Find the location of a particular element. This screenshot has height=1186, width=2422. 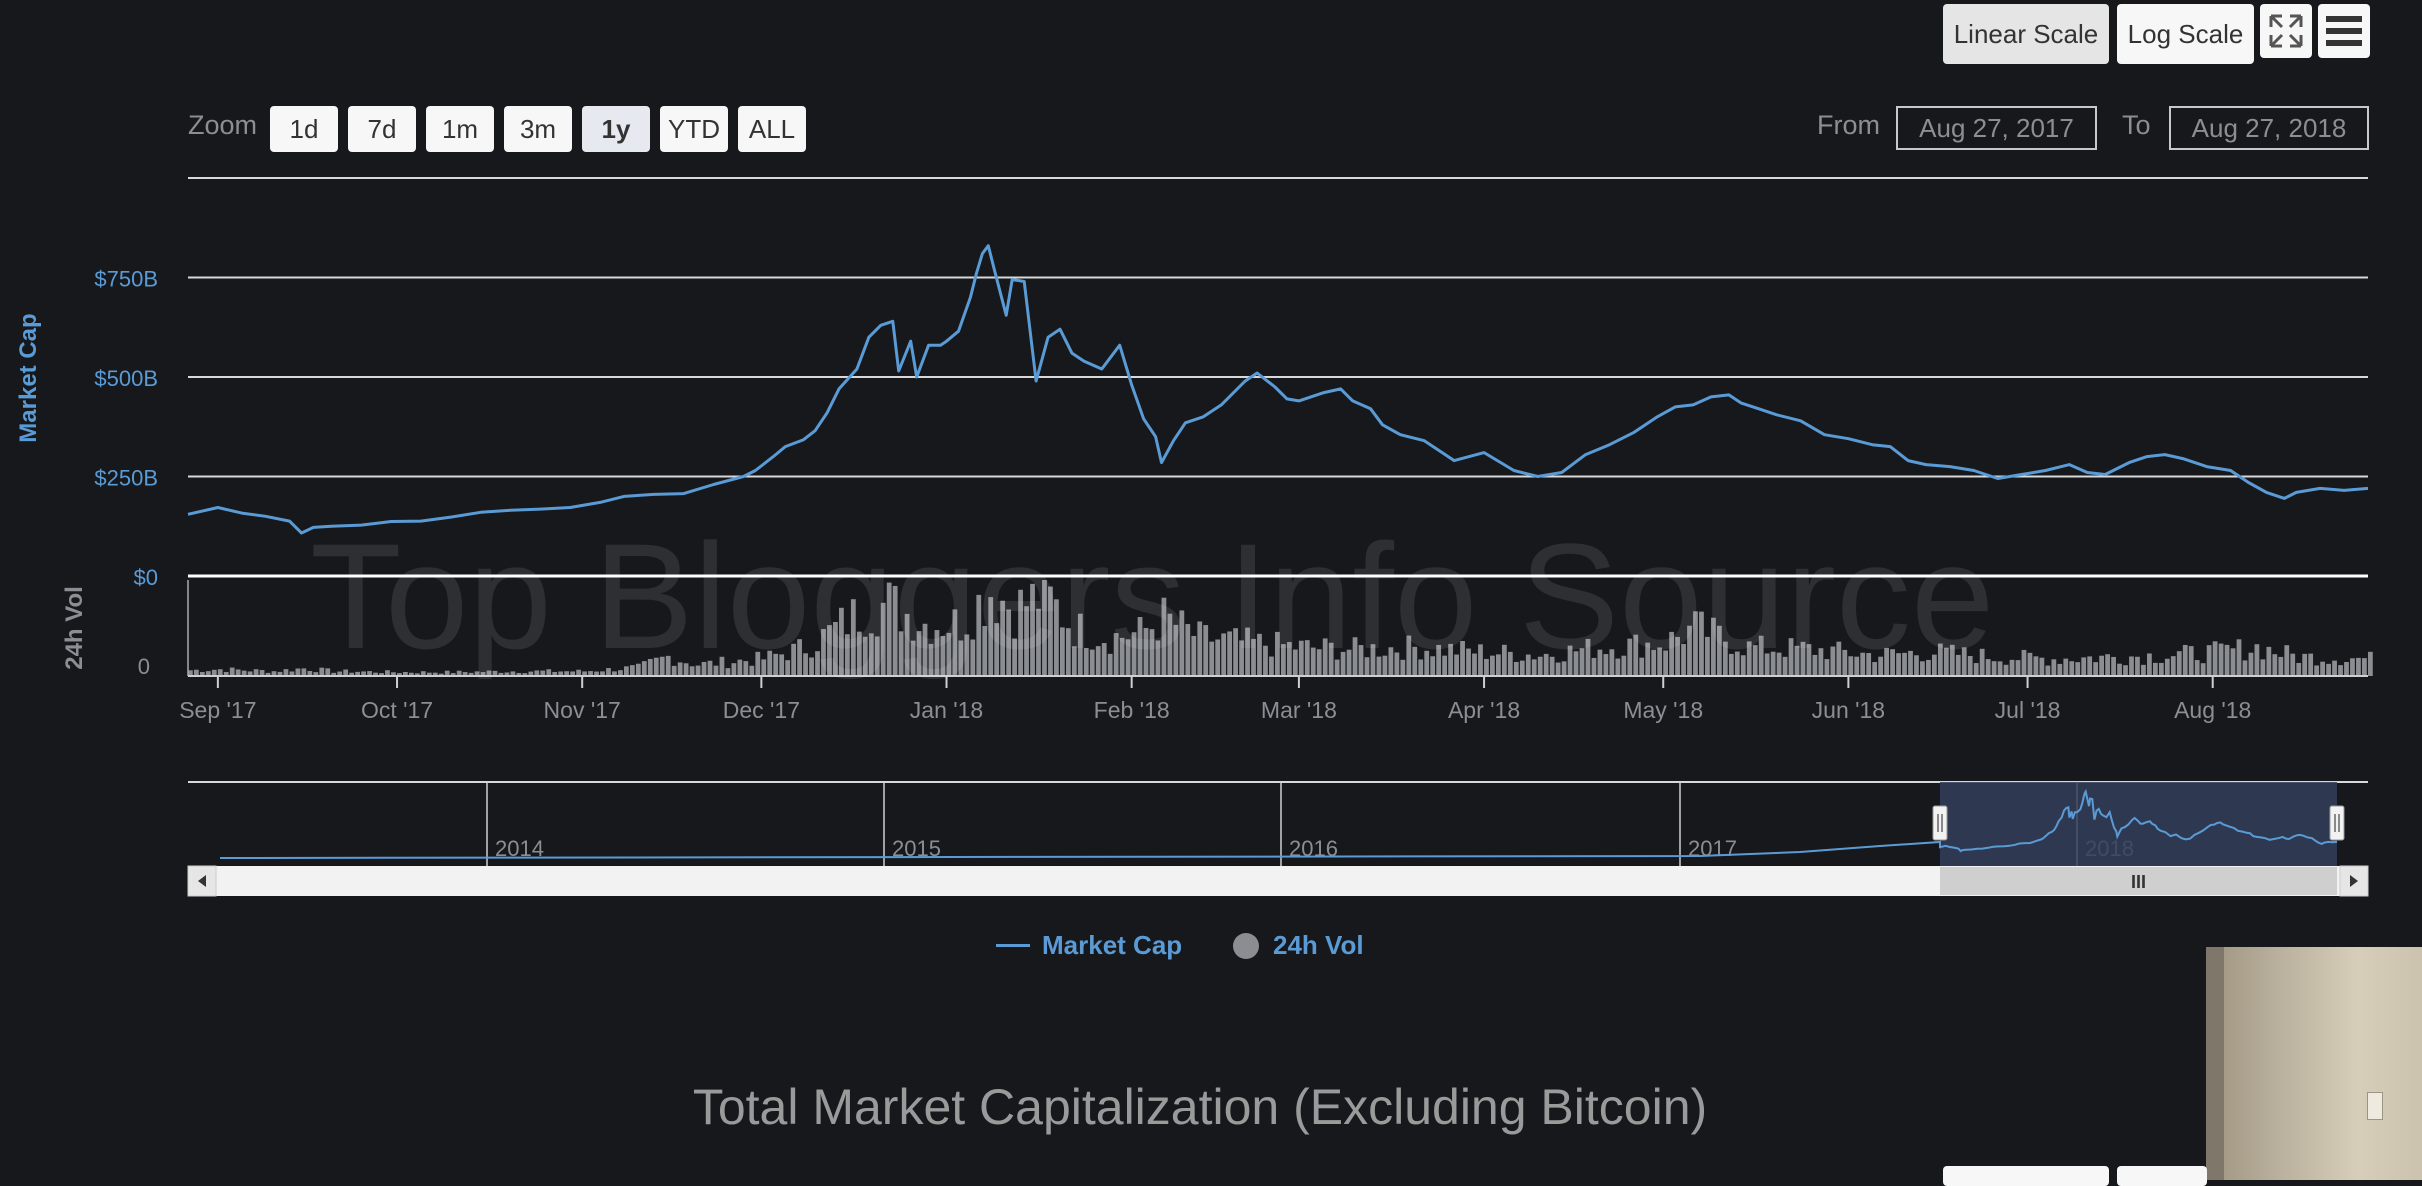

to-date-input: Aug 27, 2018 is located at coordinates (2269, 128).